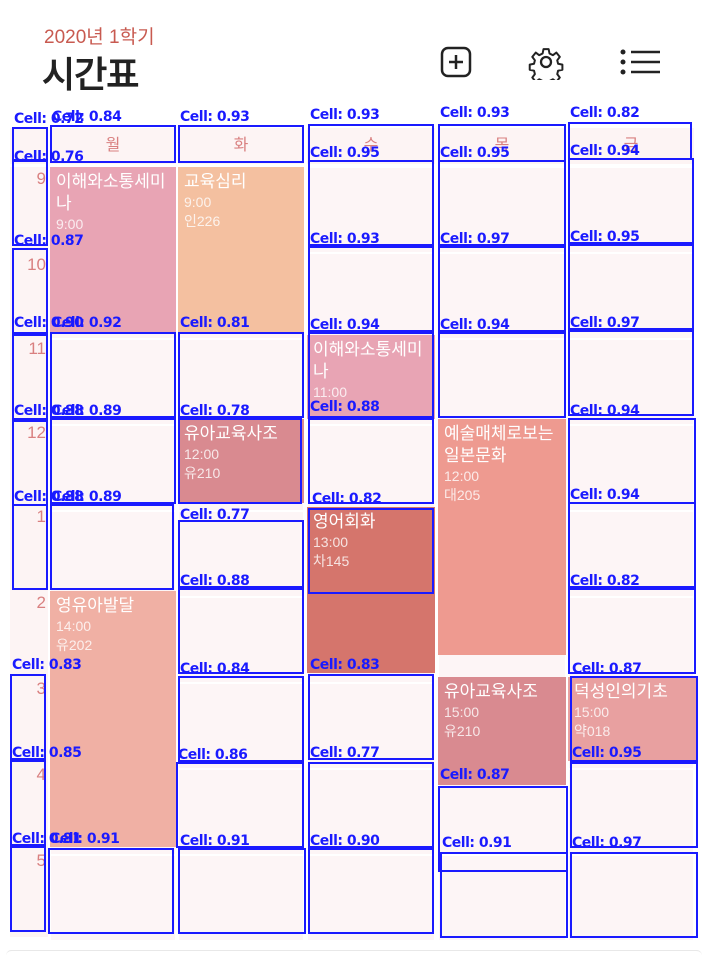  What do you see at coordinates (41, 516) in the screenshot?
I see `hour-label: 1` at bounding box center [41, 516].